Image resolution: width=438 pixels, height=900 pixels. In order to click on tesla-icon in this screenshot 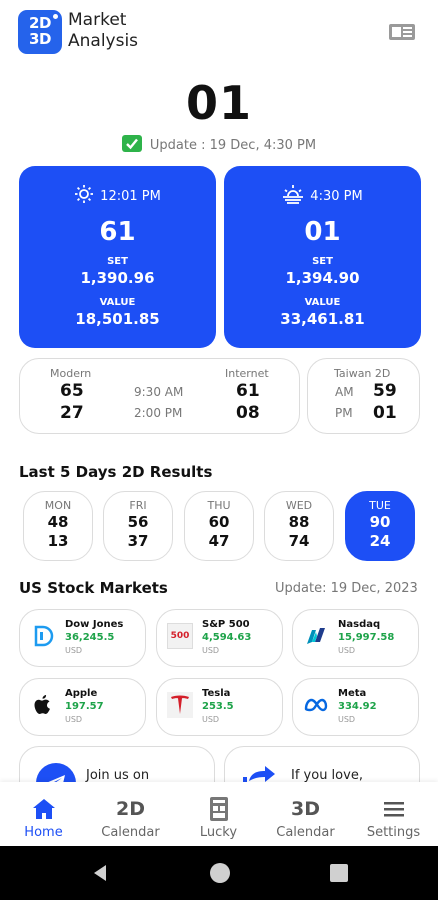, I will do `click(180, 705)`.